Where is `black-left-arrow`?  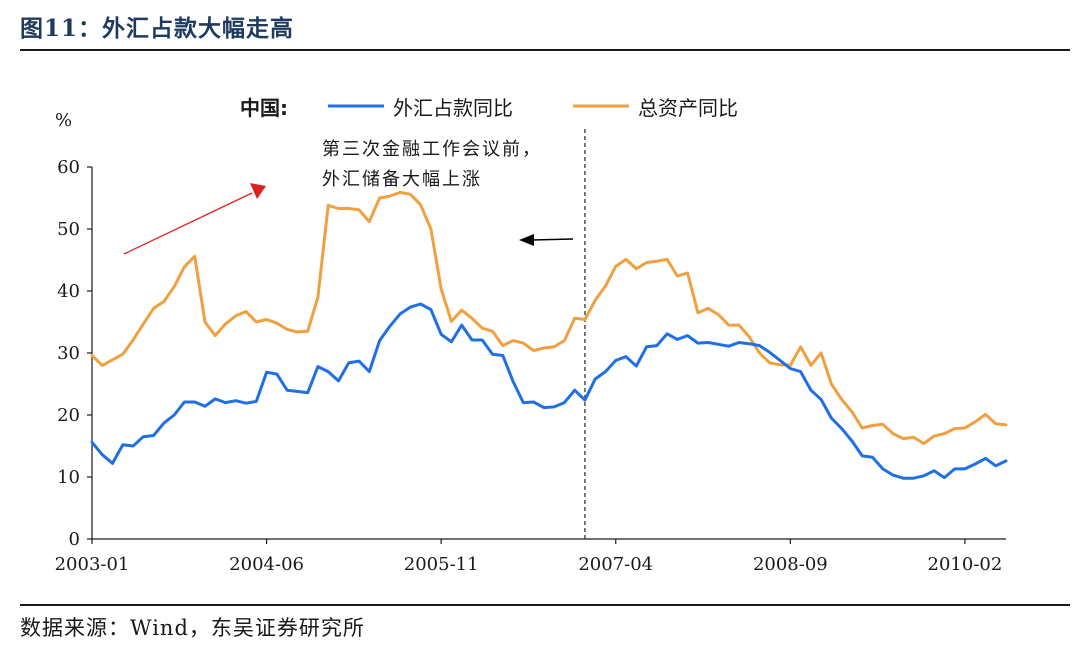
black-left-arrow is located at coordinates (552, 239).